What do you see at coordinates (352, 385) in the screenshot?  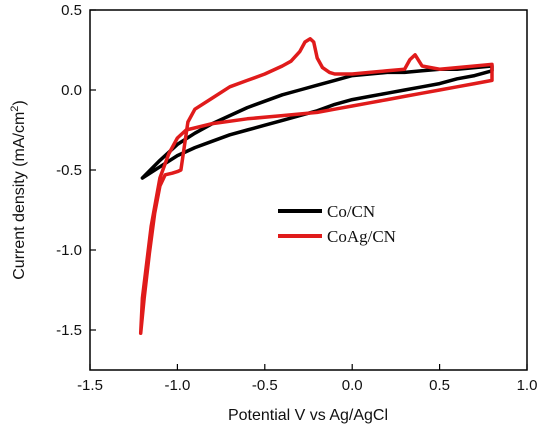 I see `x-tick-label: 0.0` at bounding box center [352, 385].